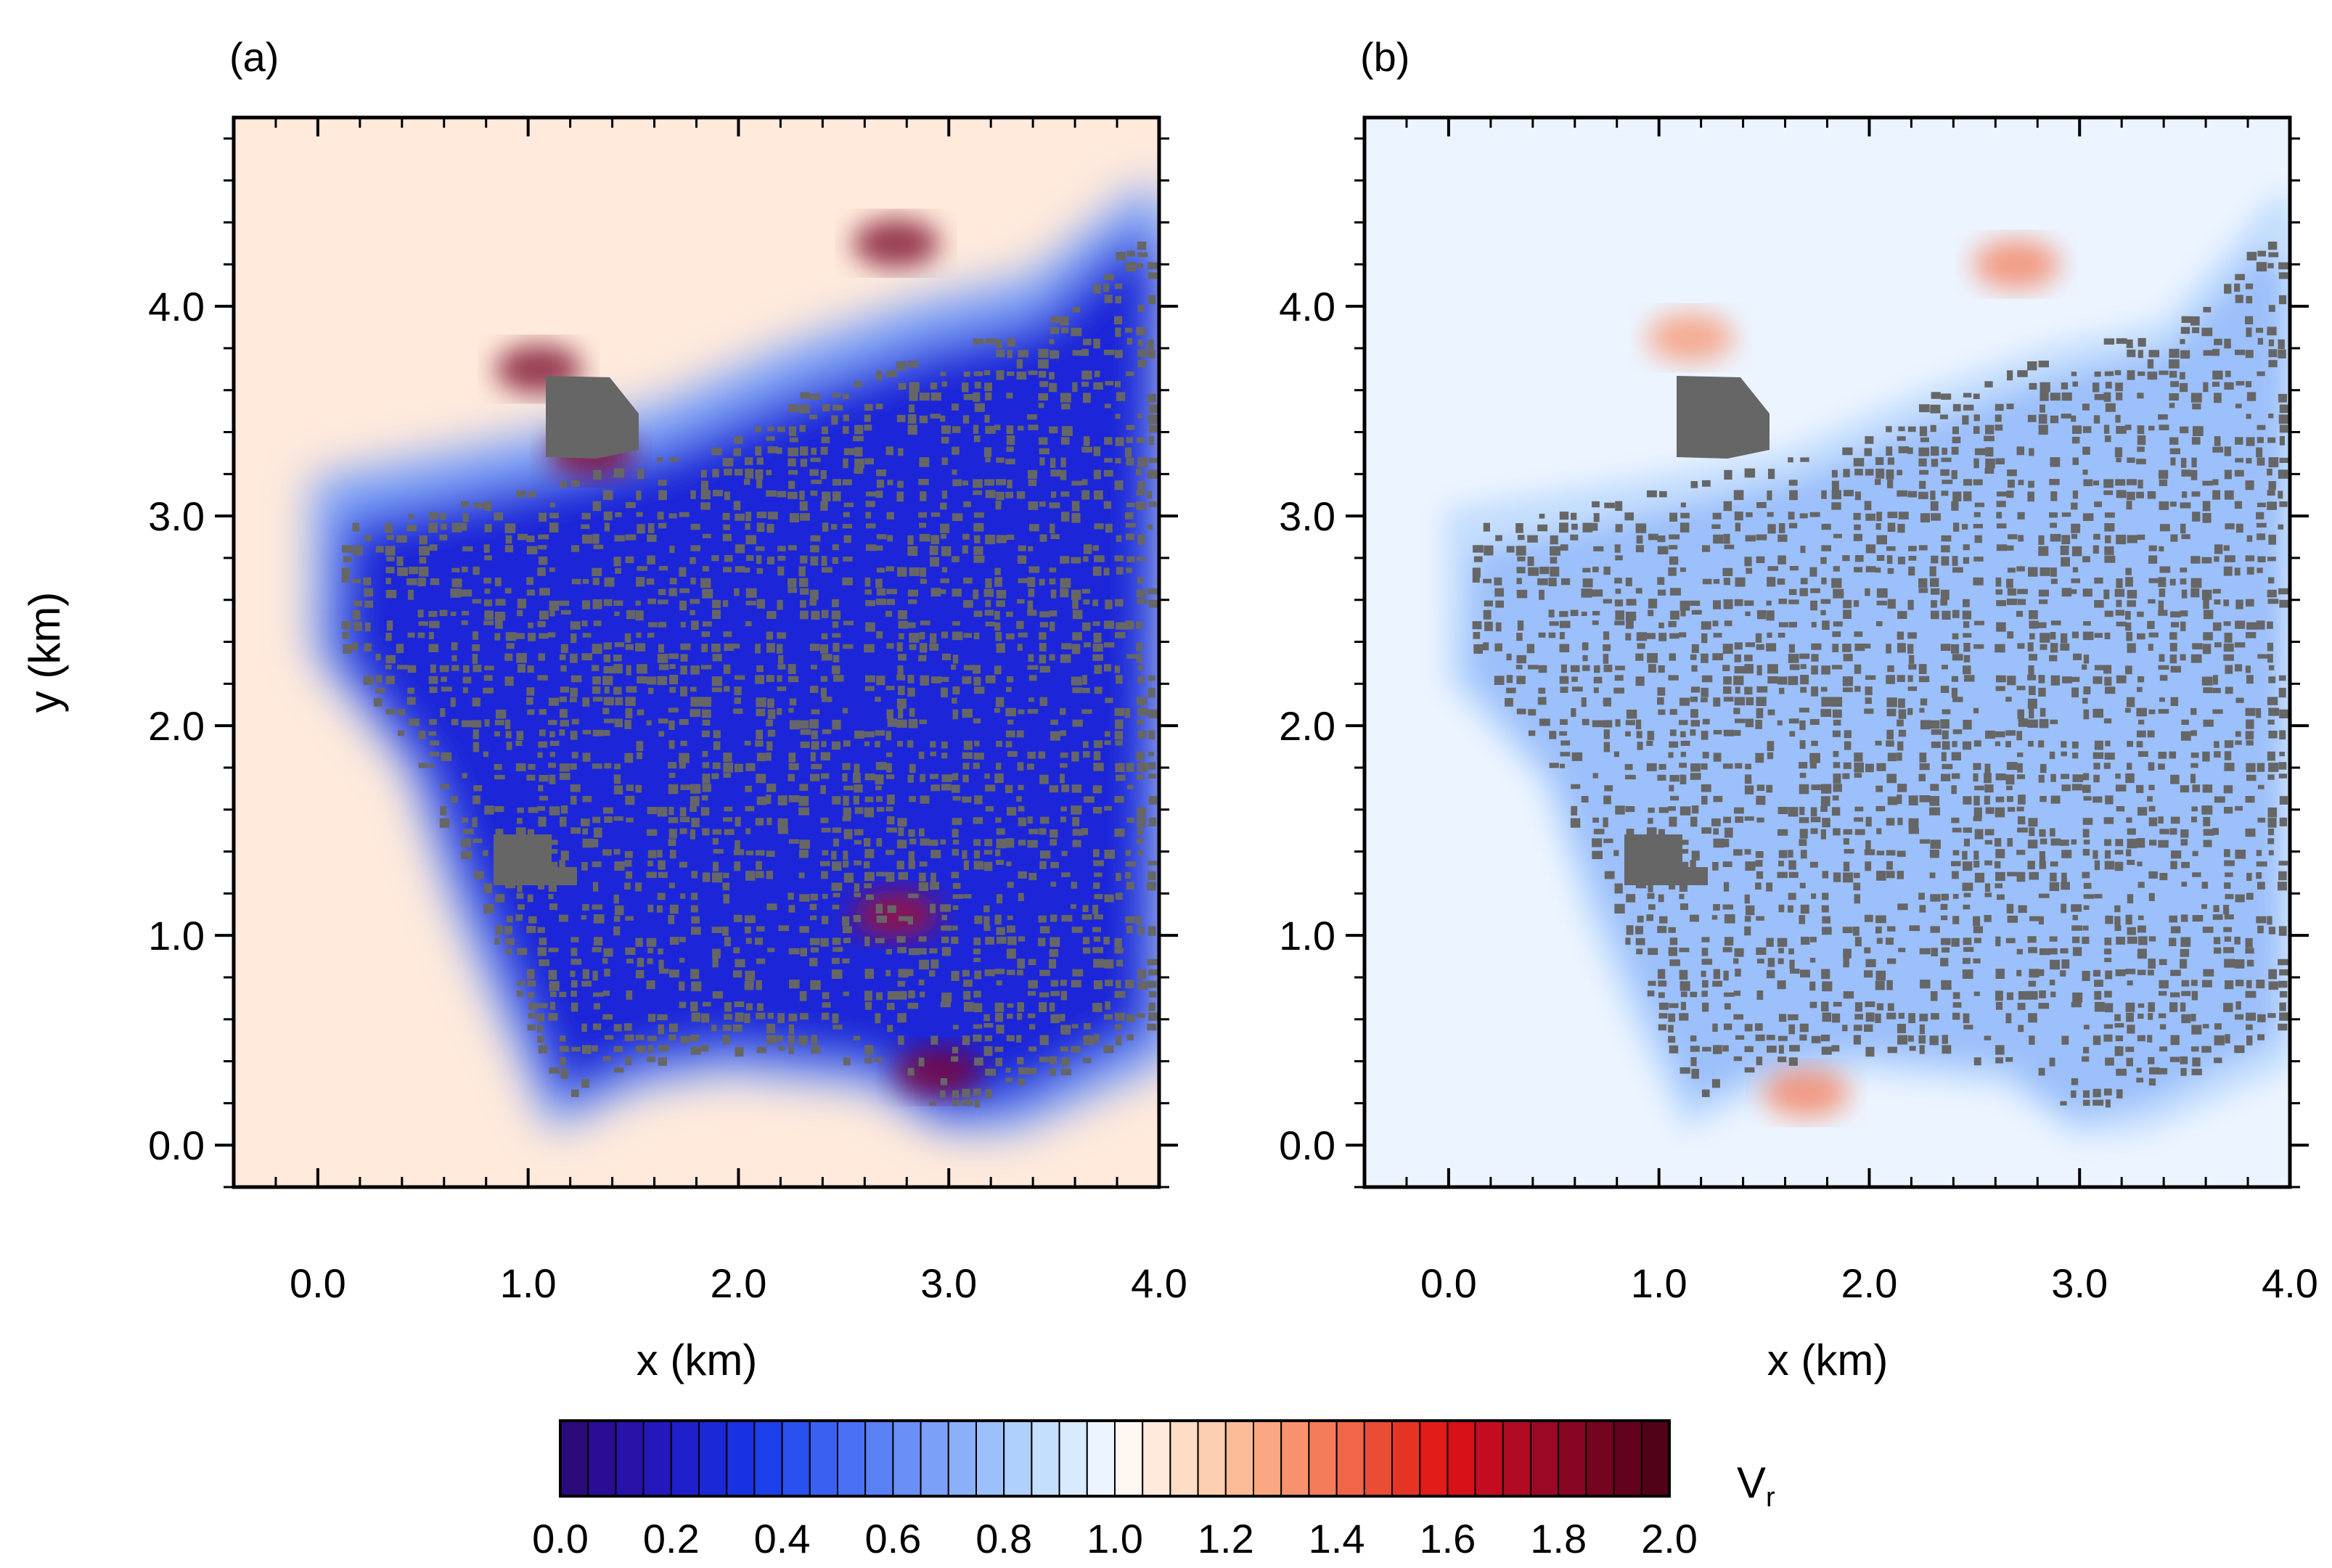 This screenshot has height=1568, width=2332. I want to click on colorbar-boxes, so click(1115, 1458).